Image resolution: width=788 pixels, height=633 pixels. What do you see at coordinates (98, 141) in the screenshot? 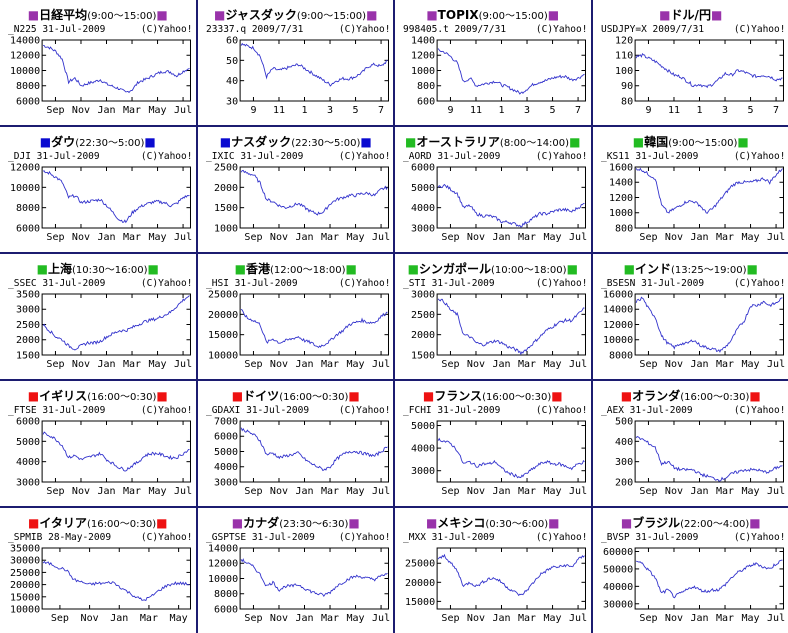
I see `chart-title: ■ダウ(22:30〜5:00)■` at bounding box center [98, 141].